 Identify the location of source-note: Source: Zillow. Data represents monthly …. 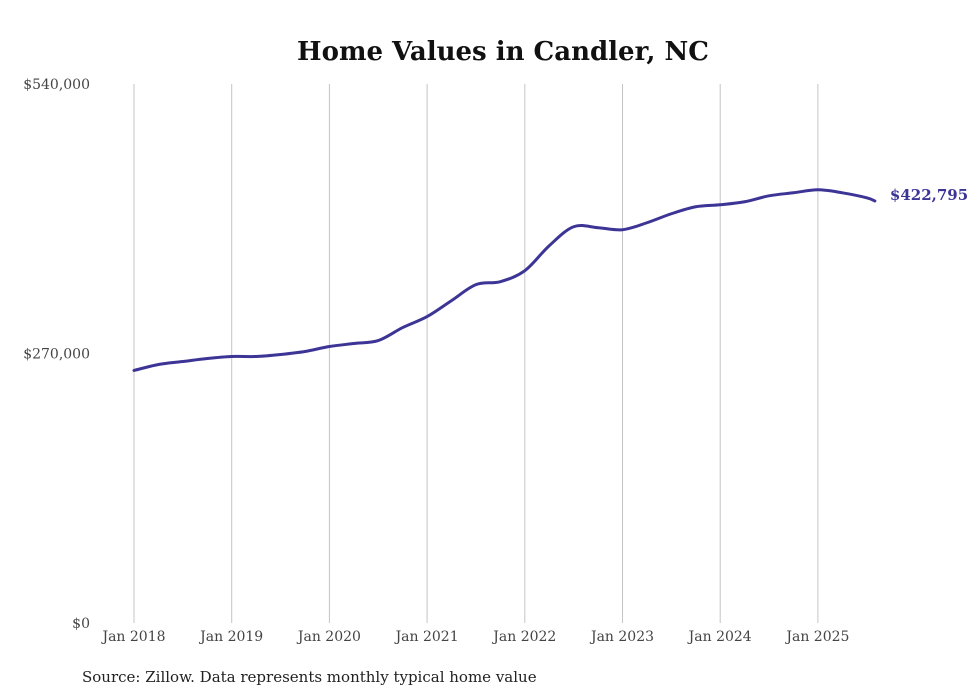
(309, 677).